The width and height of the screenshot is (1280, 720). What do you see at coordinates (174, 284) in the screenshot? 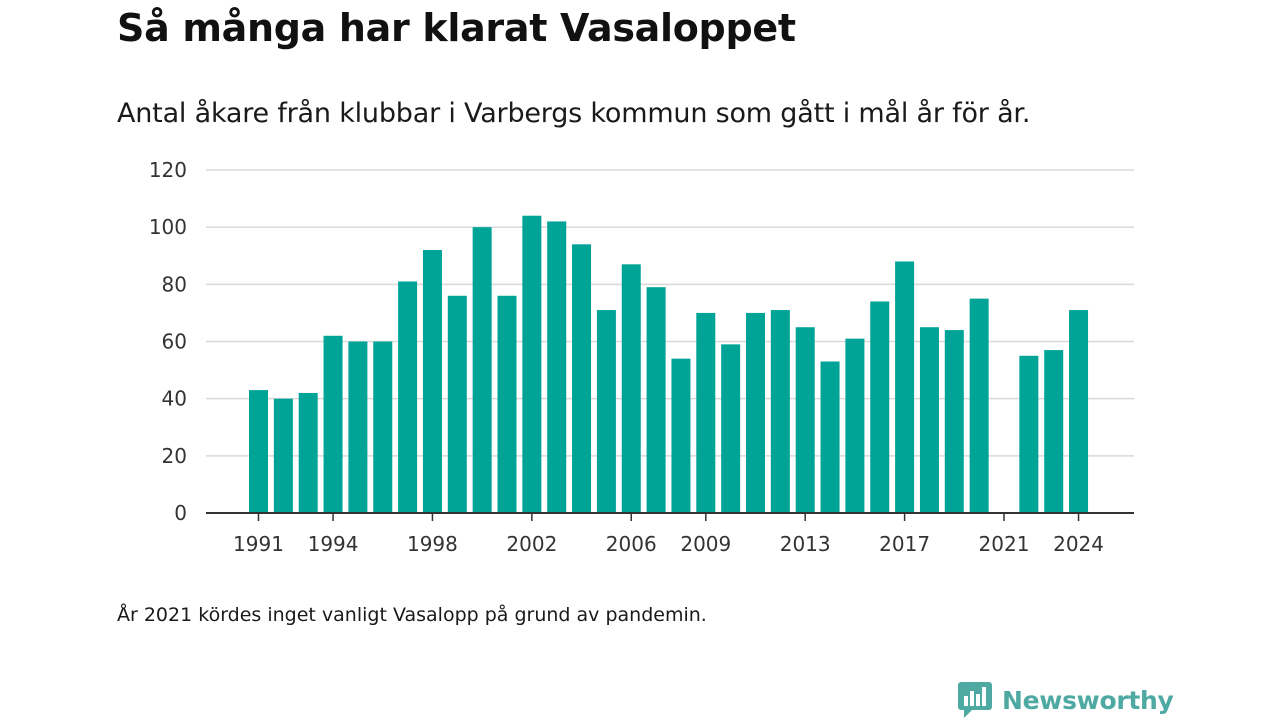
I see `y-tick-label: 80` at bounding box center [174, 284].